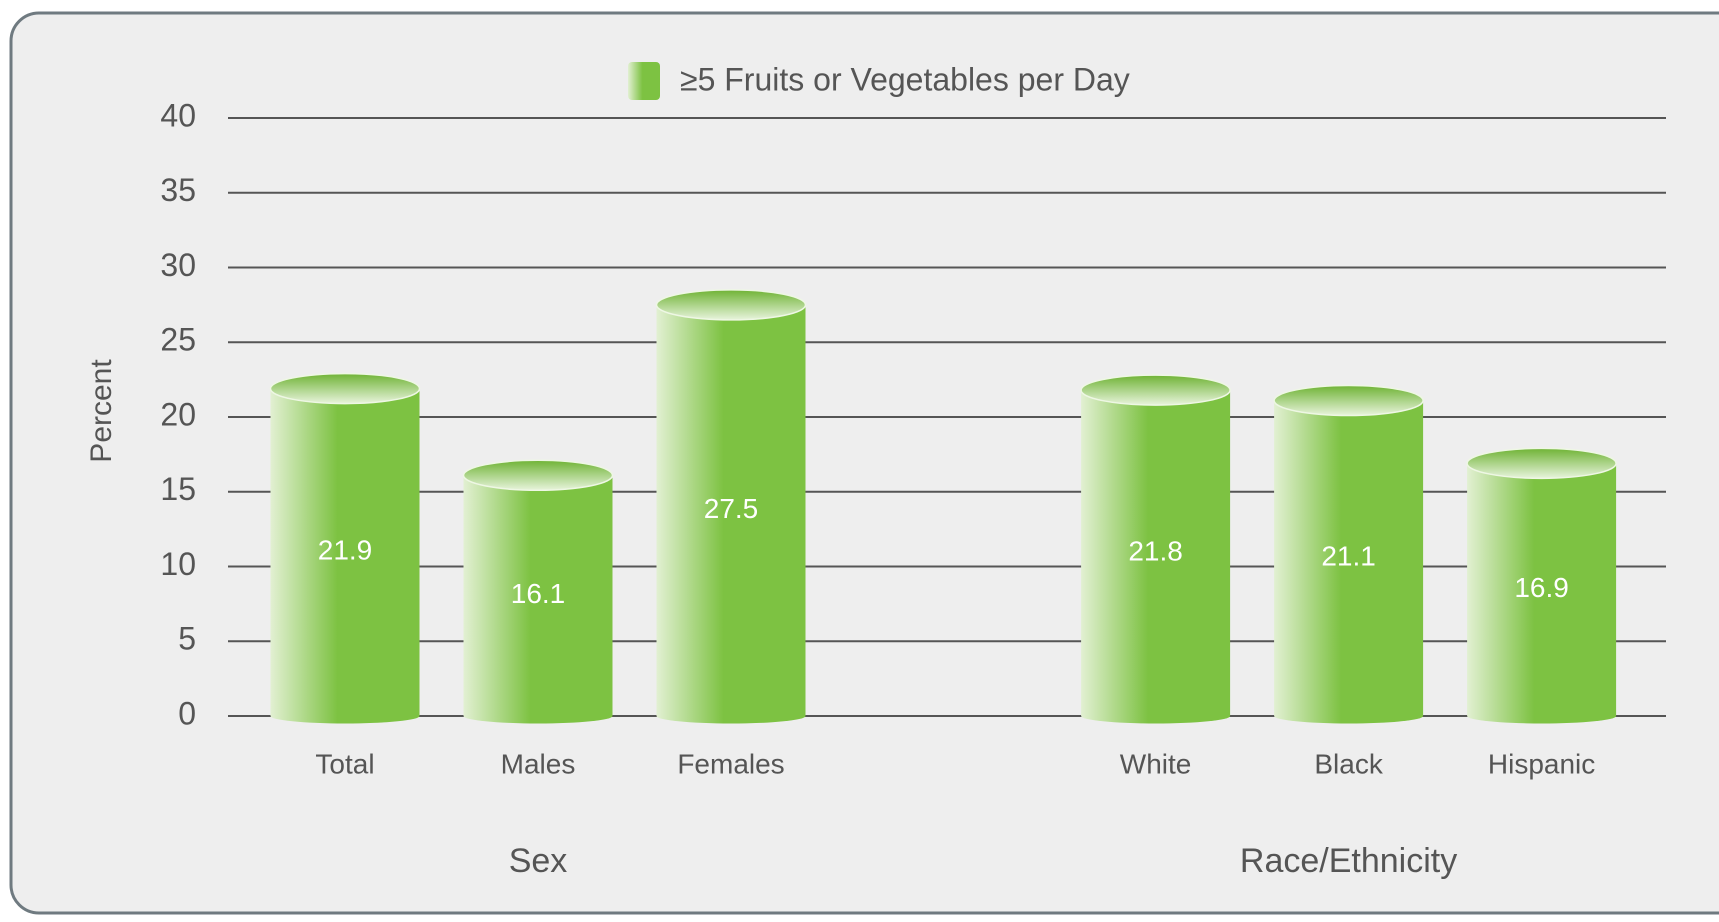 Image resolution: width=1719 pixels, height=922 pixels. What do you see at coordinates (101, 411) in the screenshot?
I see `y-axis-label: Percent` at bounding box center [101, 411].